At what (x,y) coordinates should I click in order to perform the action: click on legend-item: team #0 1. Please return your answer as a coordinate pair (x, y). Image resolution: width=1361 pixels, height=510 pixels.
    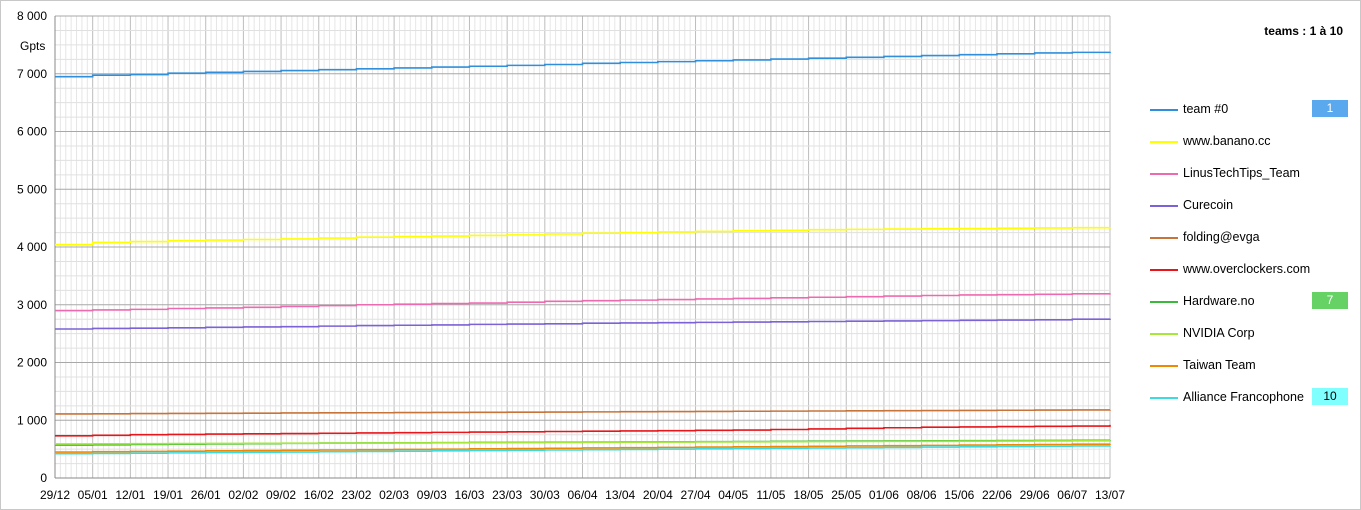
    Looking at the image, I should click on (1250, 110).